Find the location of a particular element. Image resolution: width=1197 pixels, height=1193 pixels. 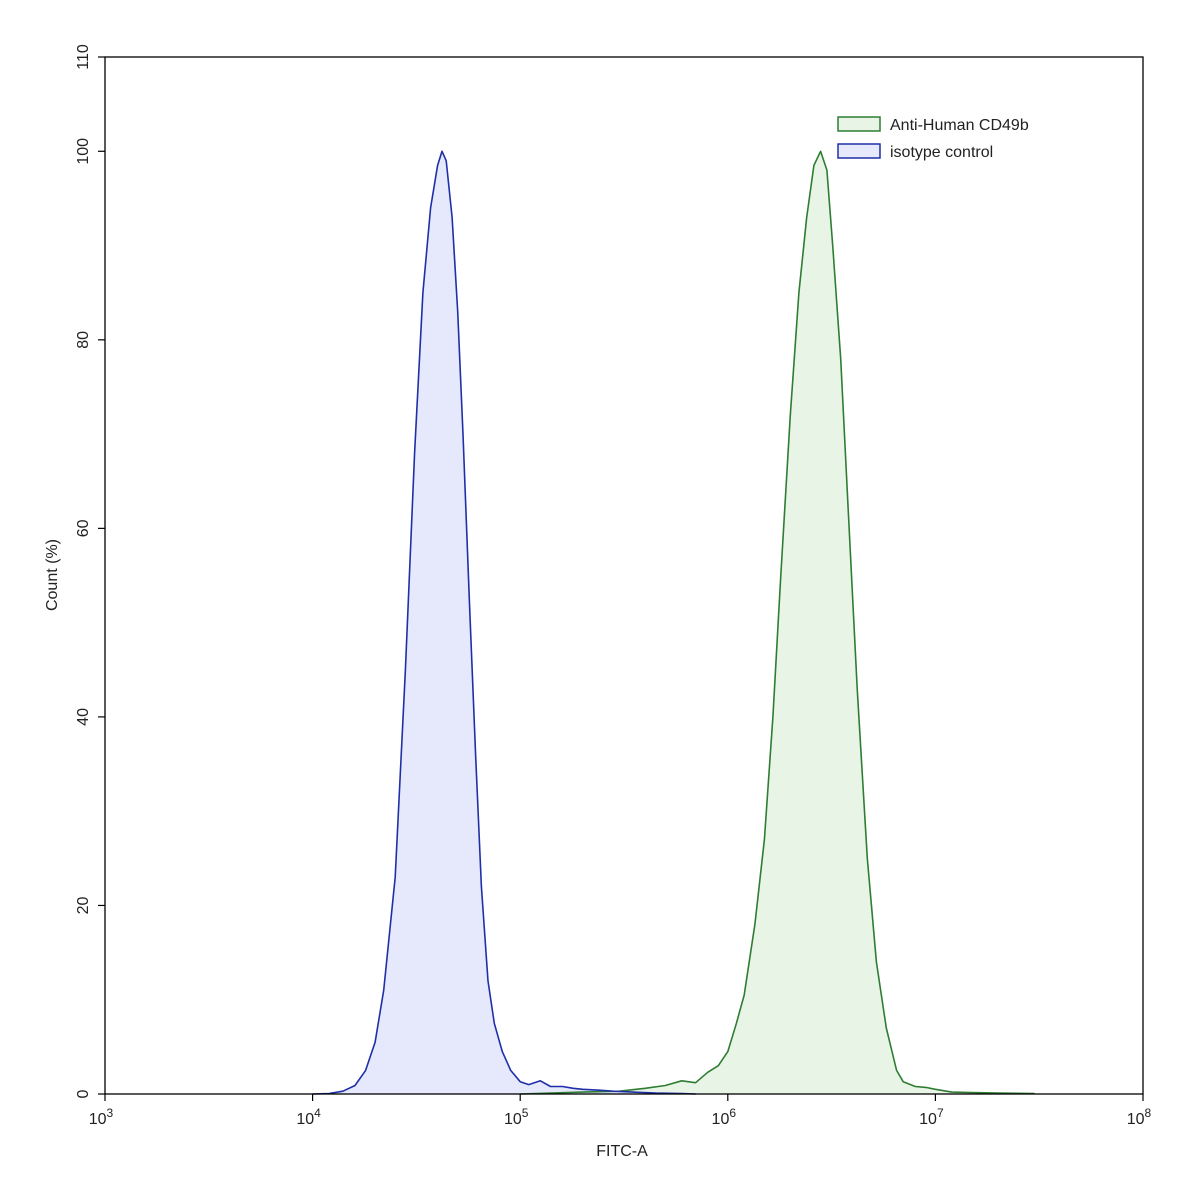

y-tick-label: 20 is located at coordinates (83, 905).